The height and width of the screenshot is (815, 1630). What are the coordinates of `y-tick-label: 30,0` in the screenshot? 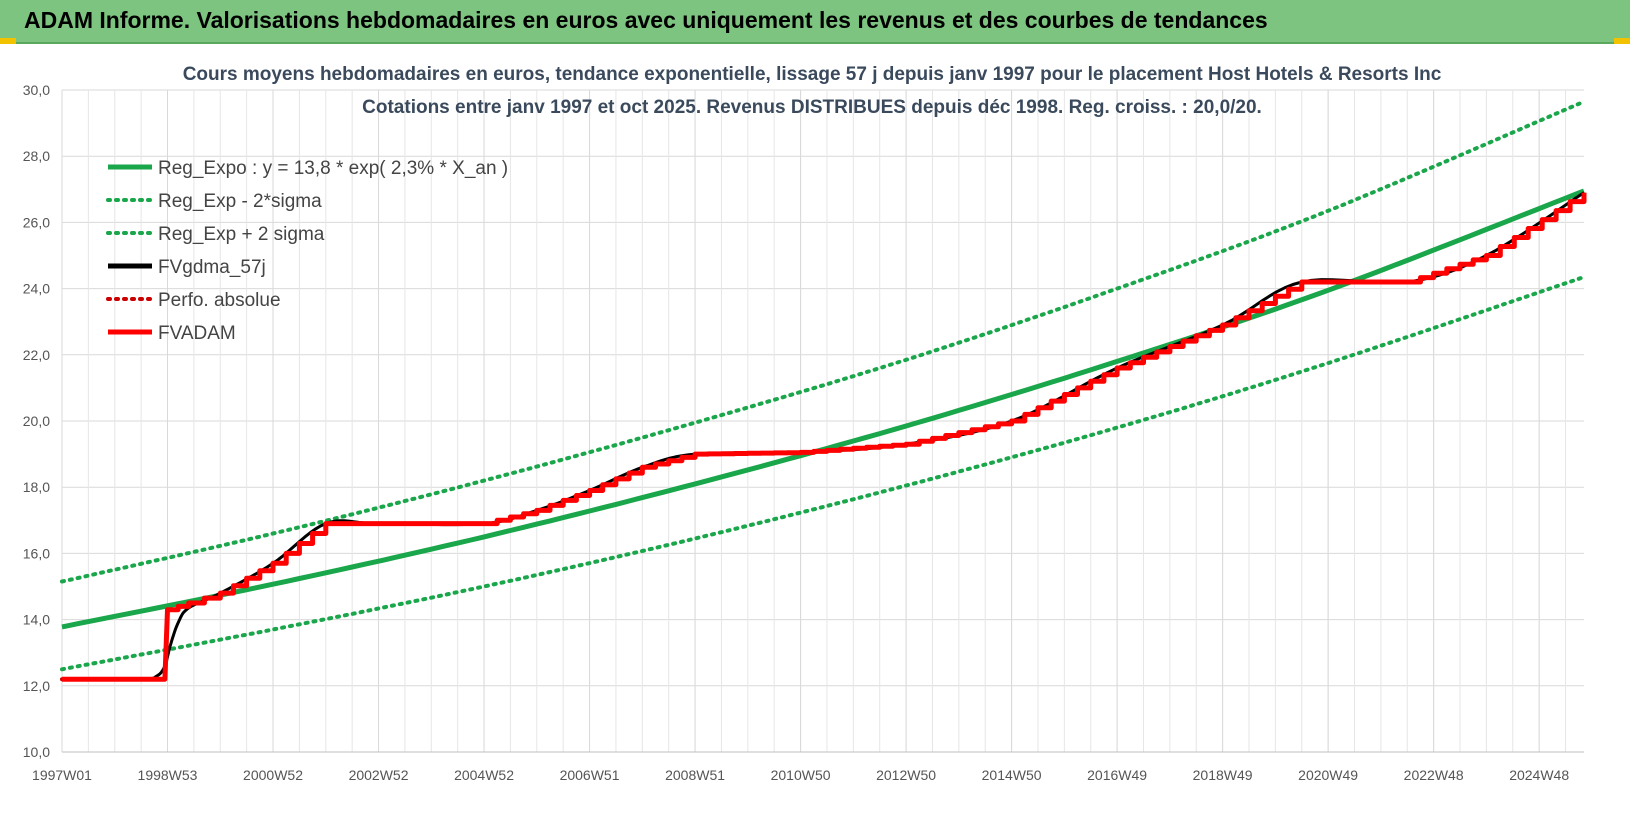 It's located at (36, 90).